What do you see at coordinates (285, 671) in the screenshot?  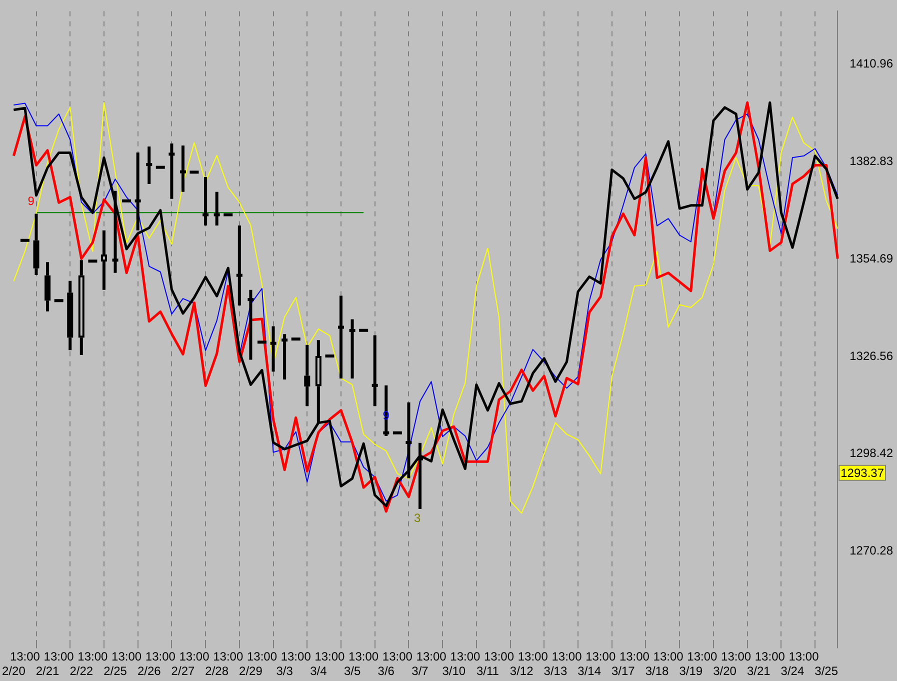 I see `x-tick-label: 3/3` at bounding box center [285, 671].